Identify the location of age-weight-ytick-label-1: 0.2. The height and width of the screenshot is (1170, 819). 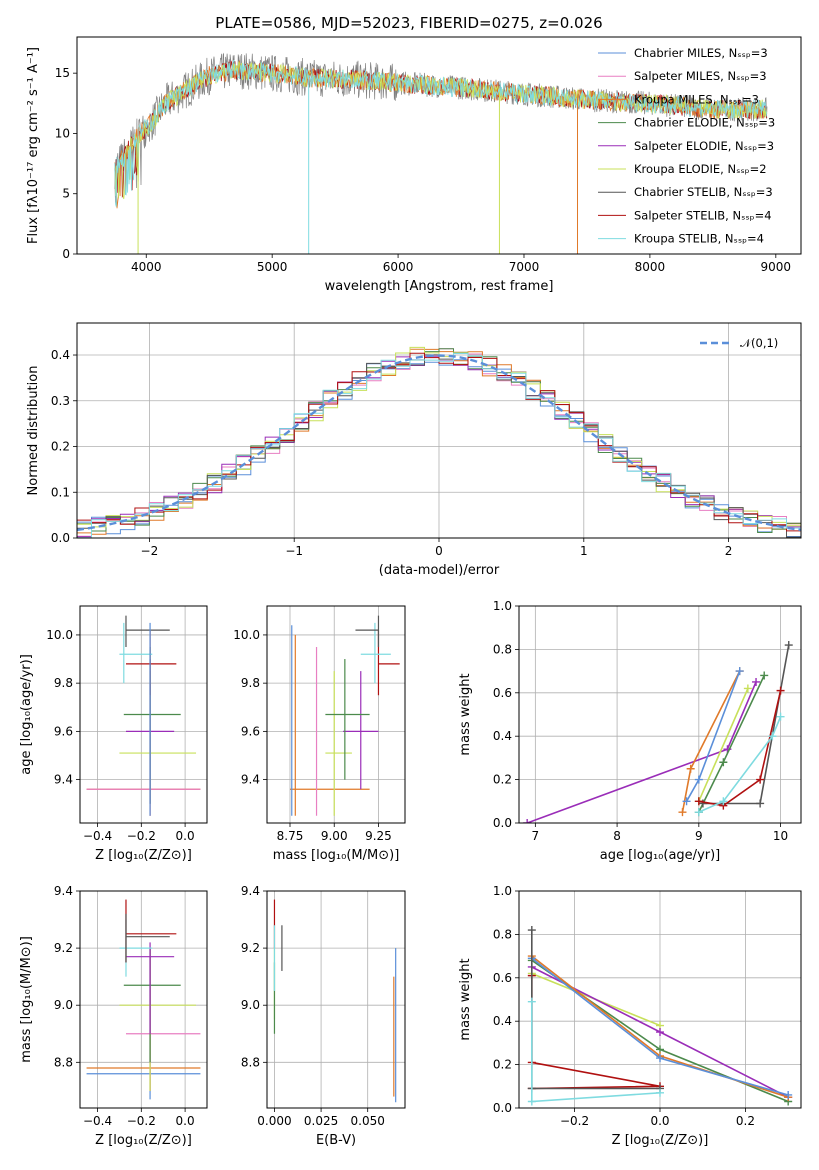
(502, 780).